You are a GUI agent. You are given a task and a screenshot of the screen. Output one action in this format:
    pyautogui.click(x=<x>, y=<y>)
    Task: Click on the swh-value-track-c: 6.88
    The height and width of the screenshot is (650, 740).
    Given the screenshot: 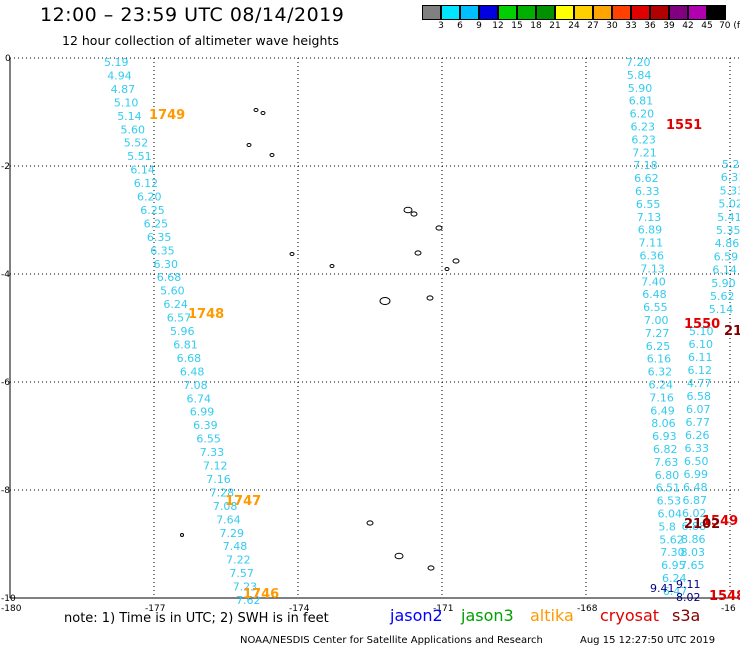 What is the action you would take?
    pyautogui.click(x=694, y=526)
    